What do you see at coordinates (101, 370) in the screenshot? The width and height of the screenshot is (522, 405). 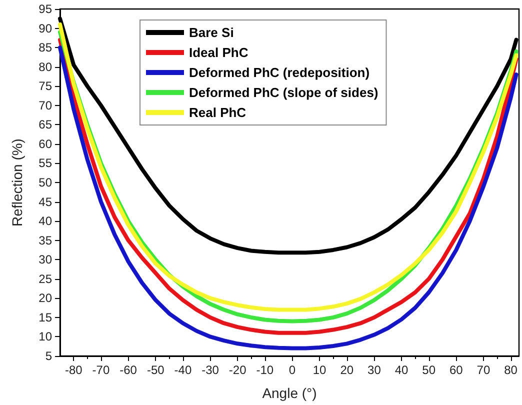 I see `x-tick-label: -70` at bounding box center [101, 370].